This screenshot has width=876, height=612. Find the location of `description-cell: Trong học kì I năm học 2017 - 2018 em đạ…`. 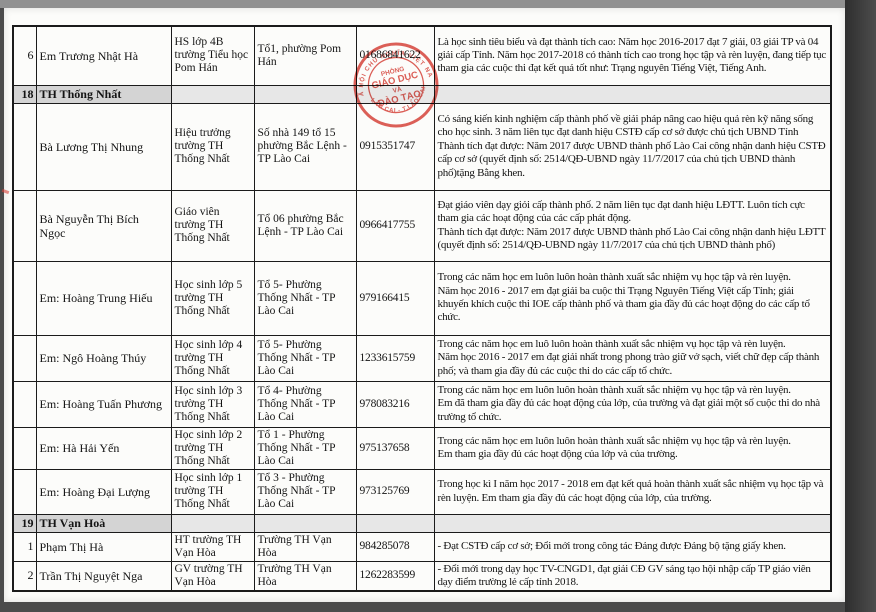

description-cell: Trong học kì I năm học 2017 - 2018 em đạ… is located at coordinates (632, 491).